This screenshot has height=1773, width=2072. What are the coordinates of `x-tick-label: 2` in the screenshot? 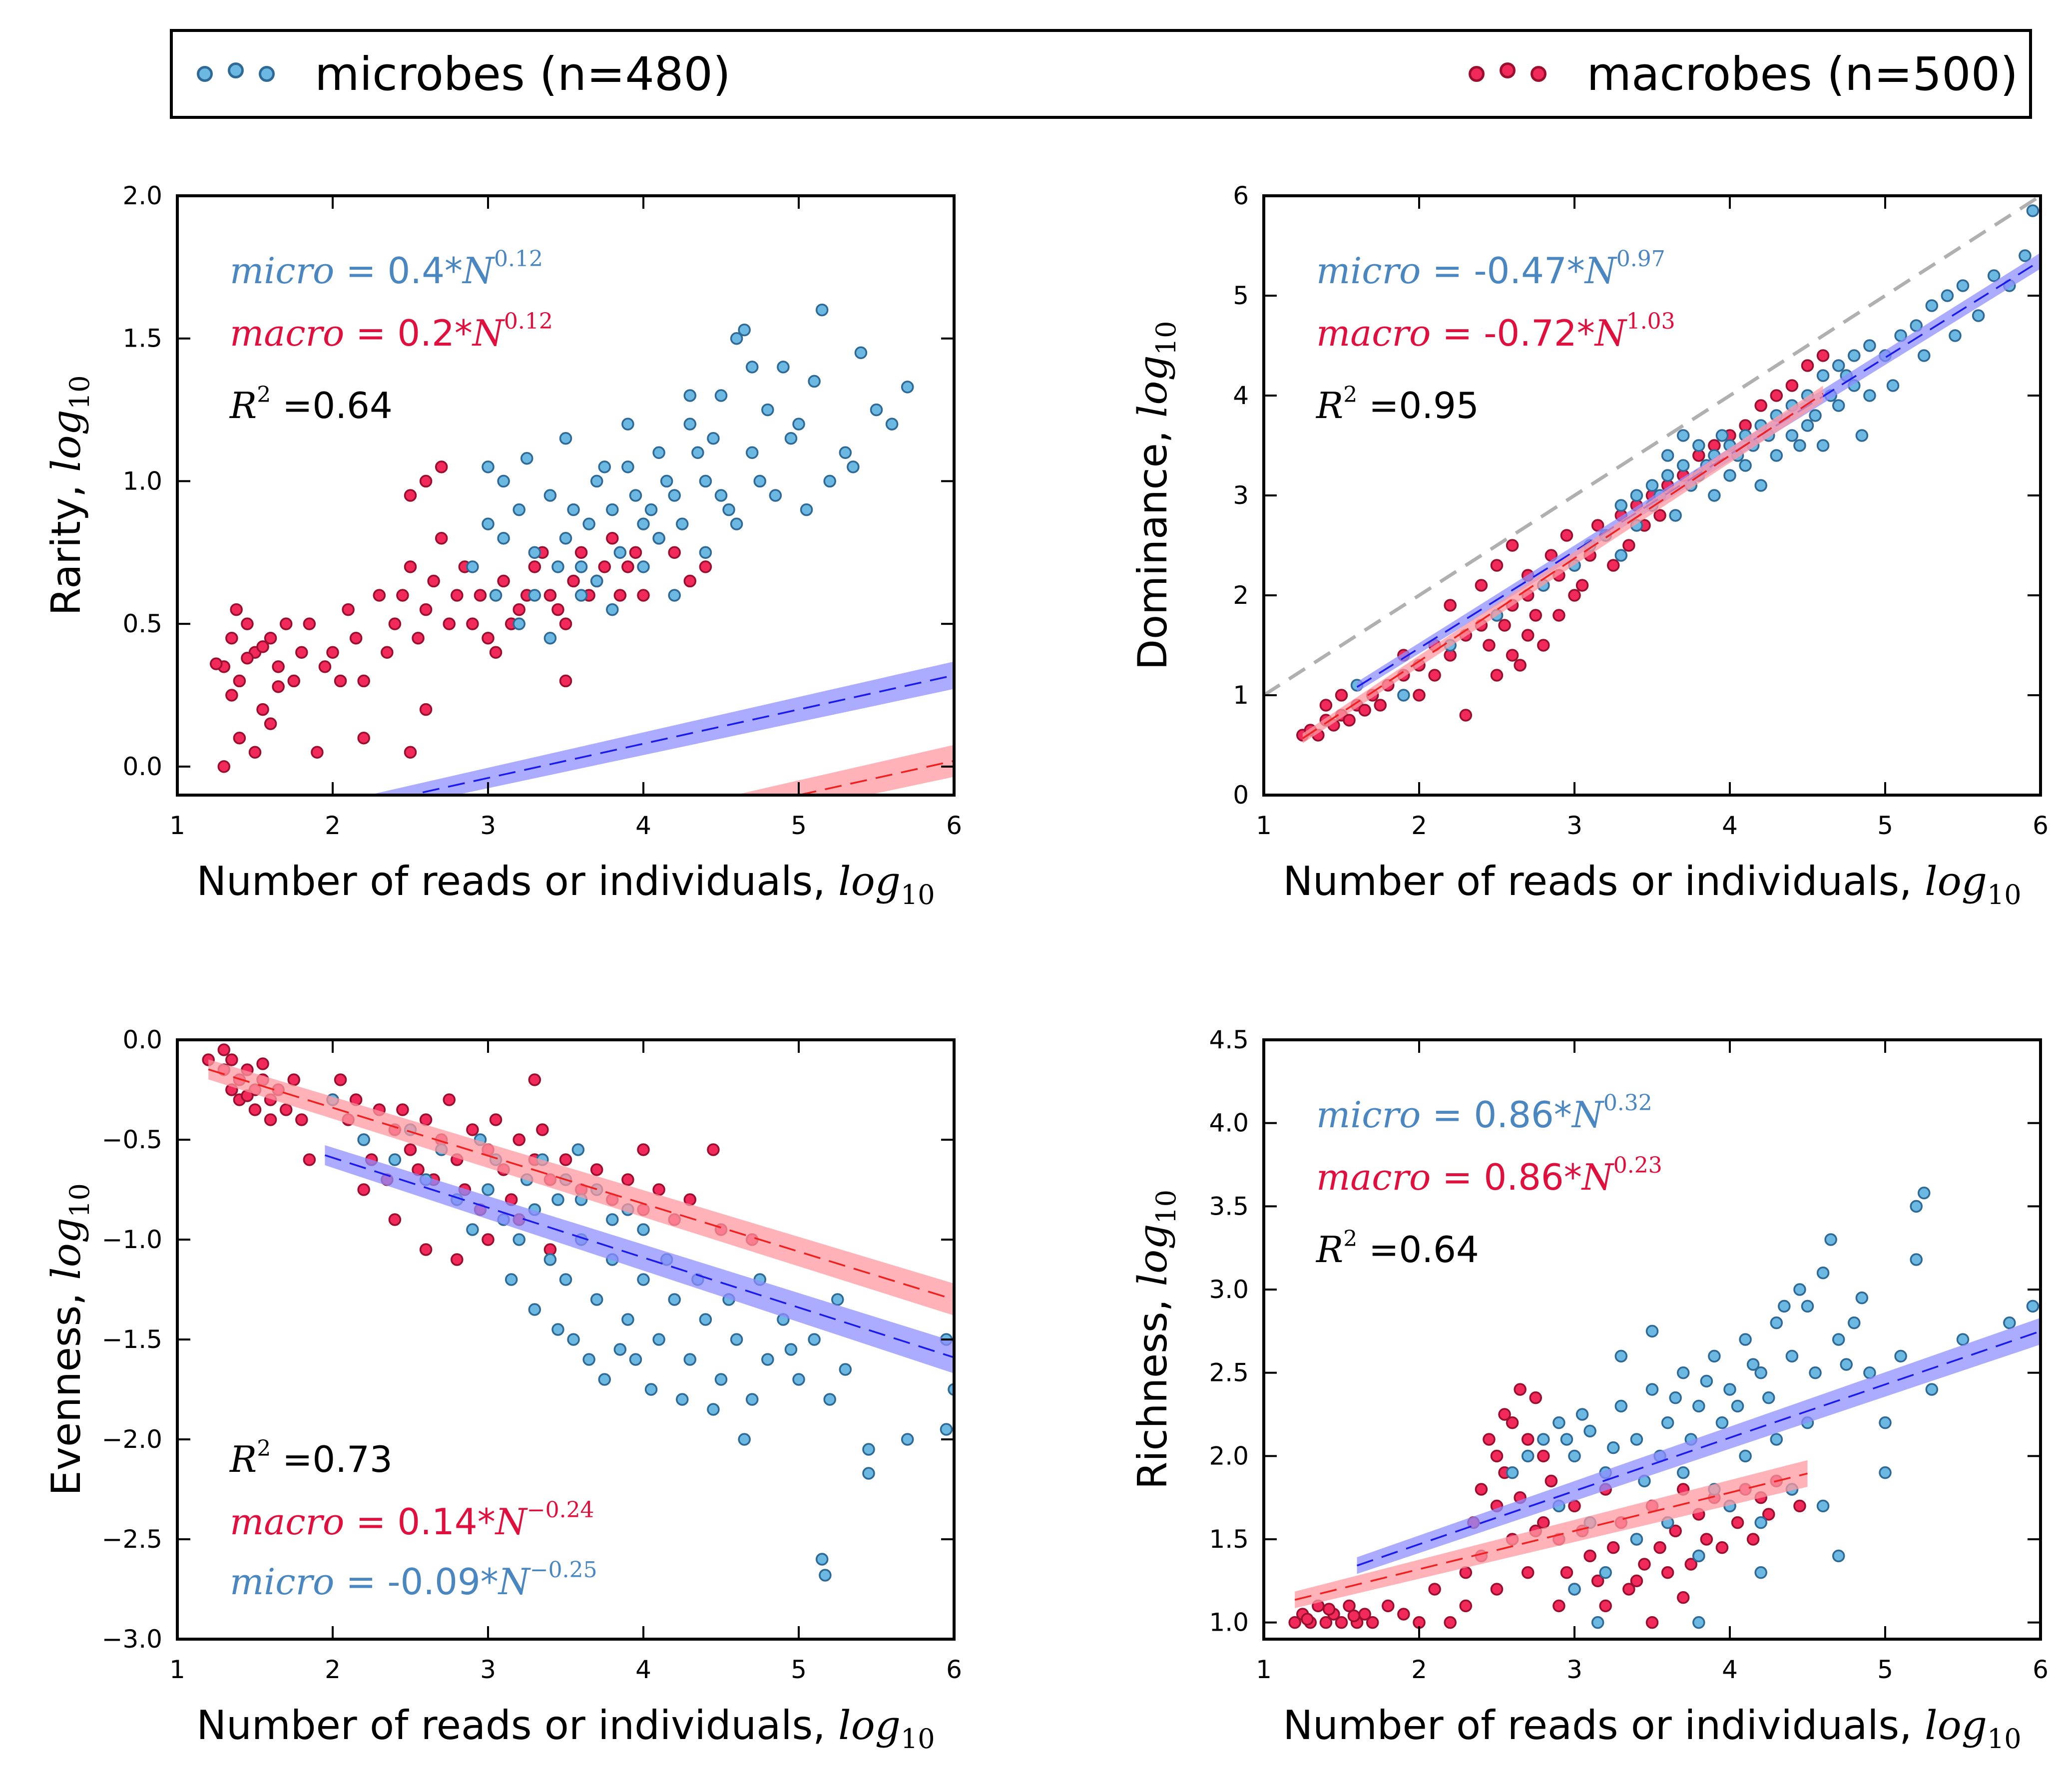 It's located at (1419, 825).